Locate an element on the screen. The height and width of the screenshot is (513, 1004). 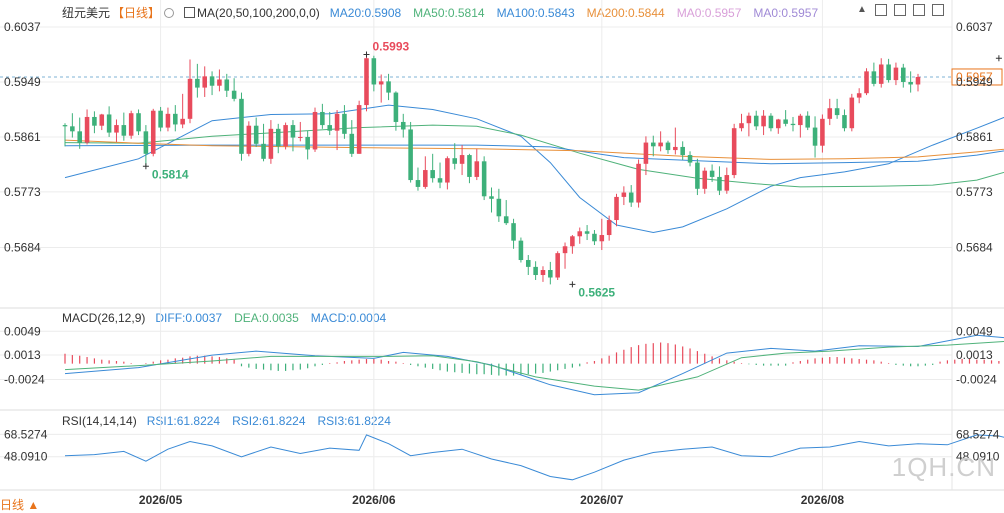
ma-legend-item: MA0:0.5957 is located at coordinates (786, 12).